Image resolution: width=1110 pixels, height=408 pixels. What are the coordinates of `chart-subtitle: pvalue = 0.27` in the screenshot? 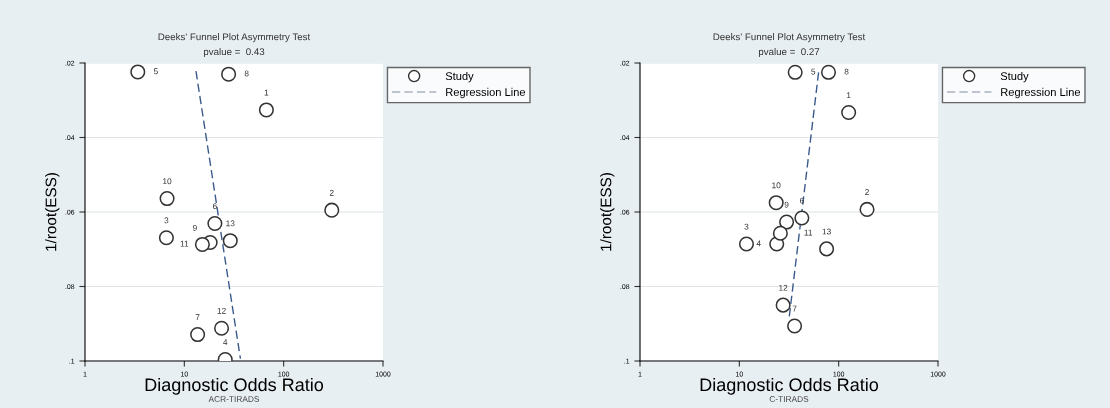 It's located at (789, 52).